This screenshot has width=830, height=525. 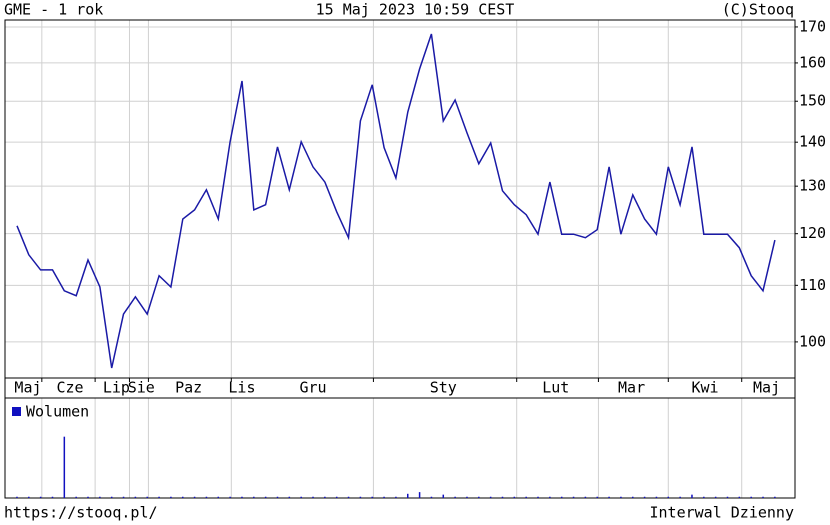 I want to click on y-tick-label: 110, so click(x=812, y=285).